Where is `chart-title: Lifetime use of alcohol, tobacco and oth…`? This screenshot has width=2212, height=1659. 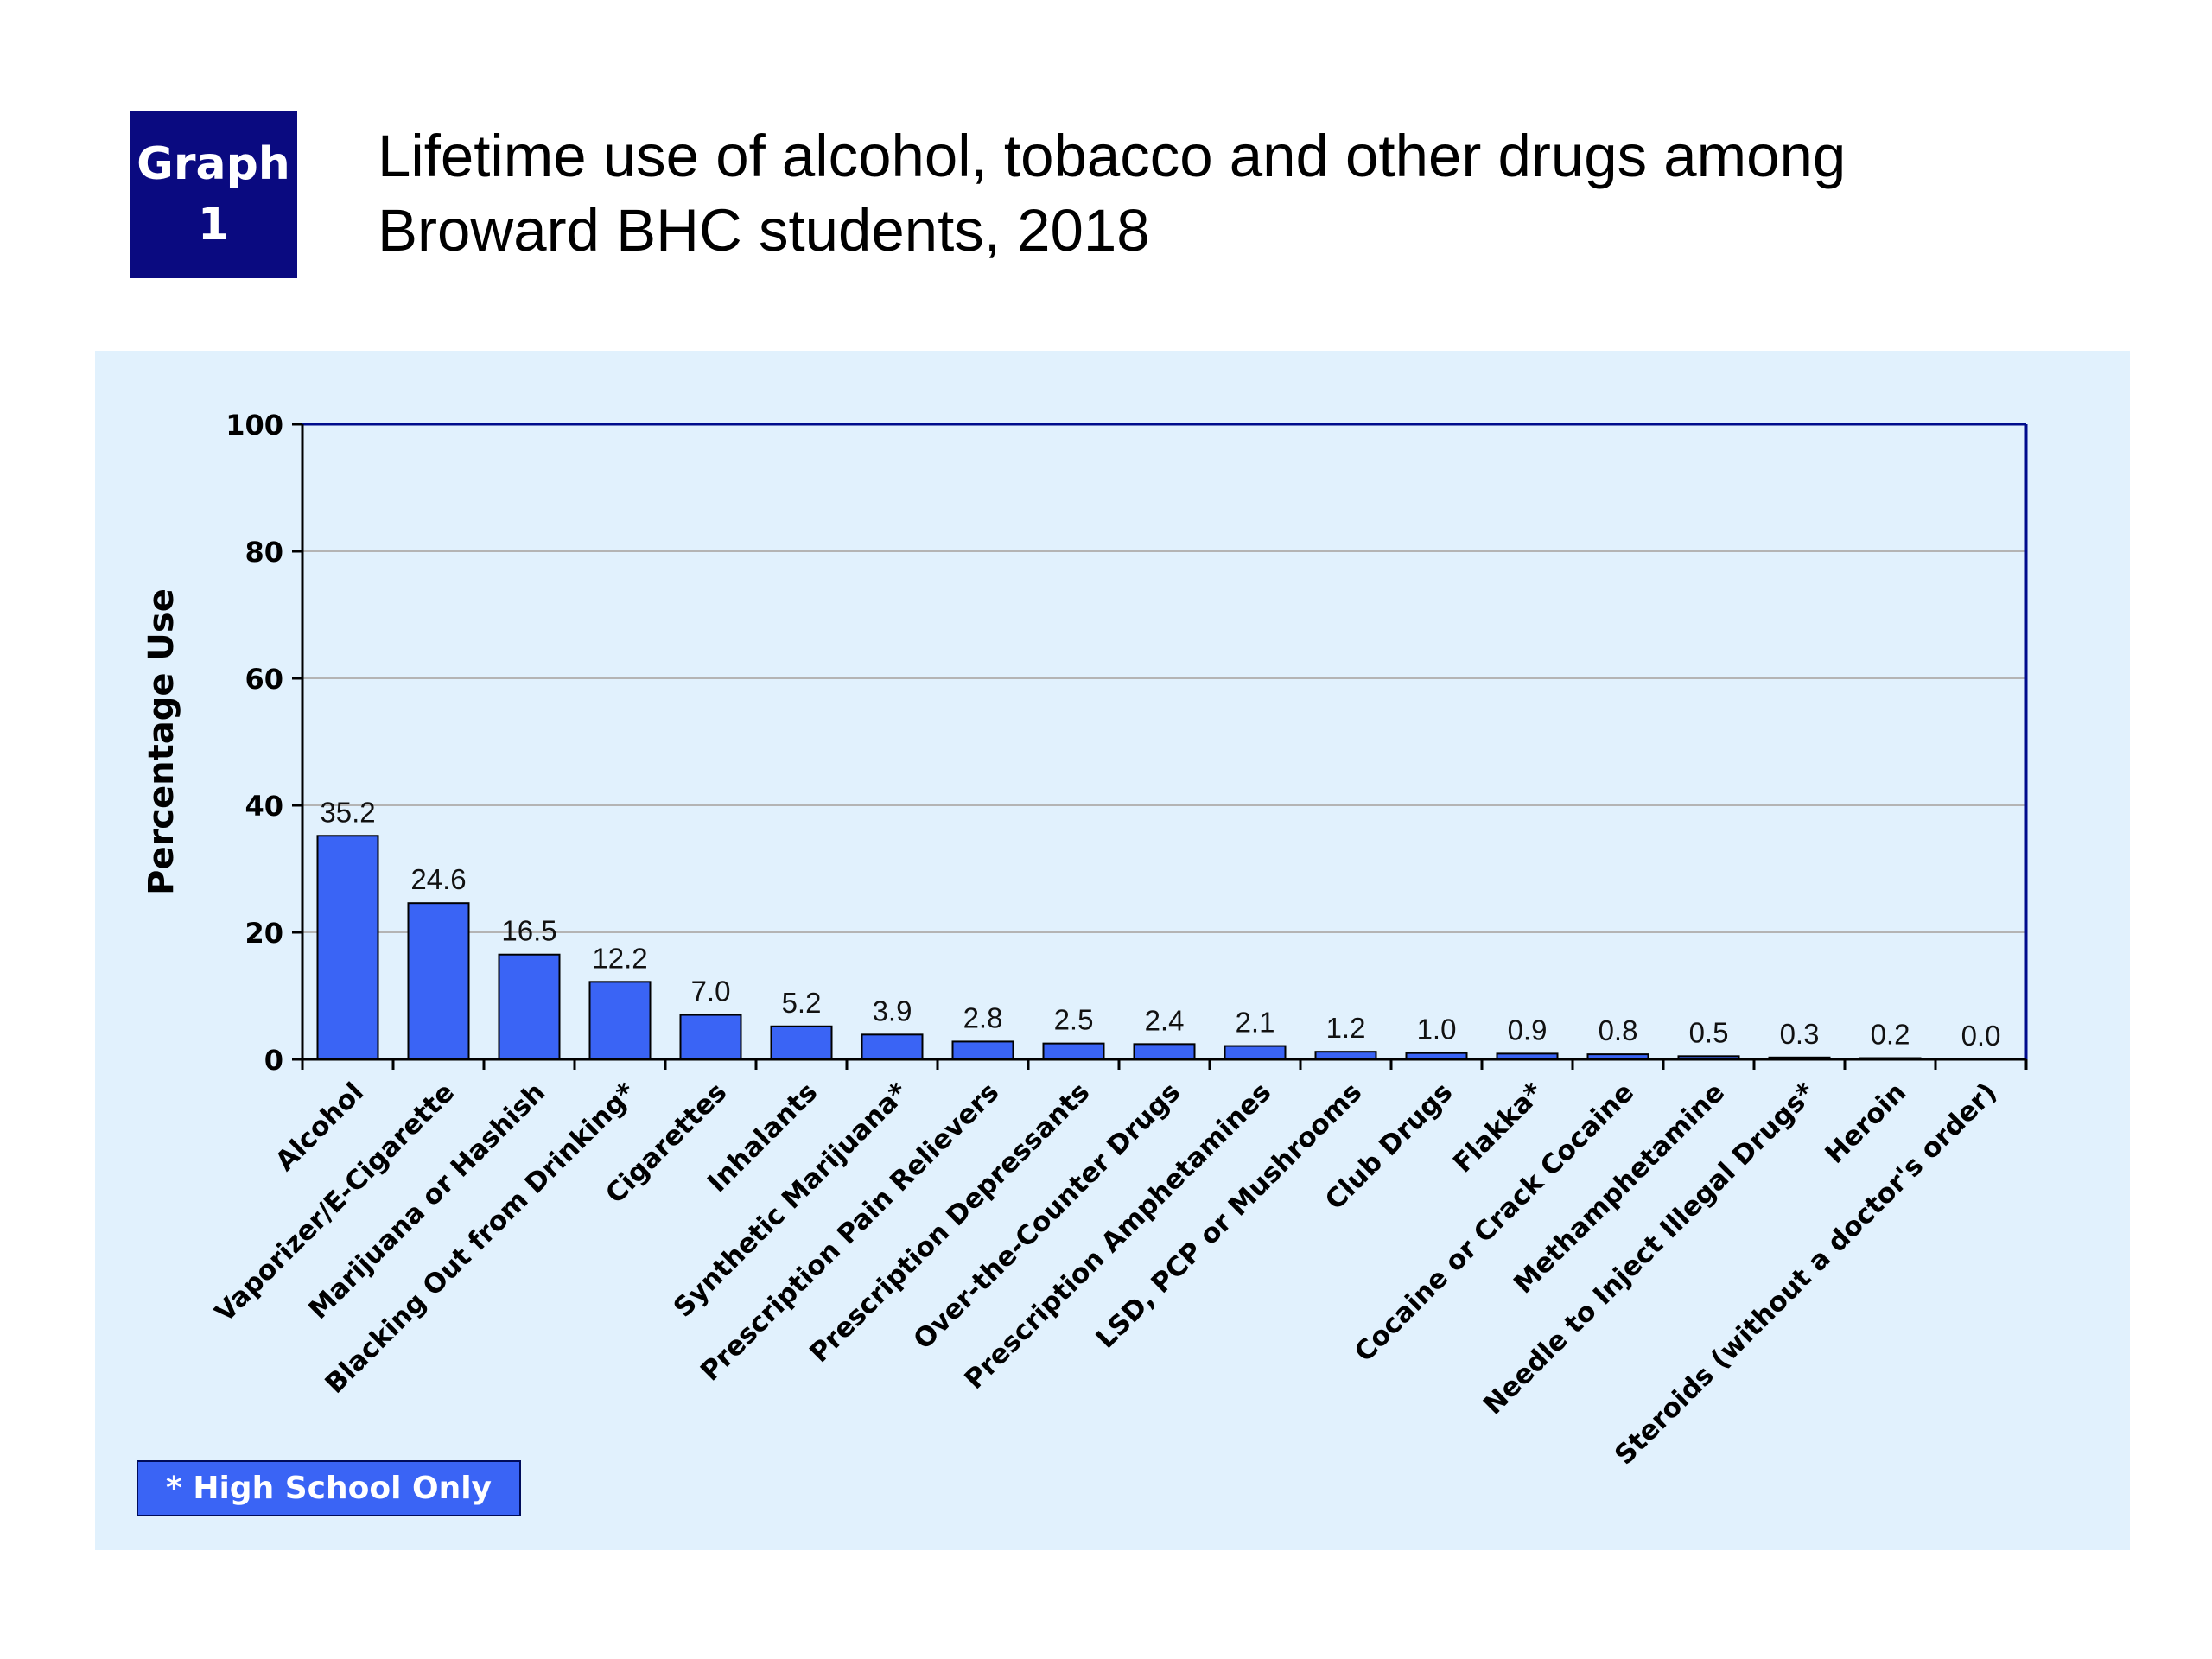 chart-title: Lifetime use of alcohol, tobacco and oth… is located at coordinates (1198, 193).